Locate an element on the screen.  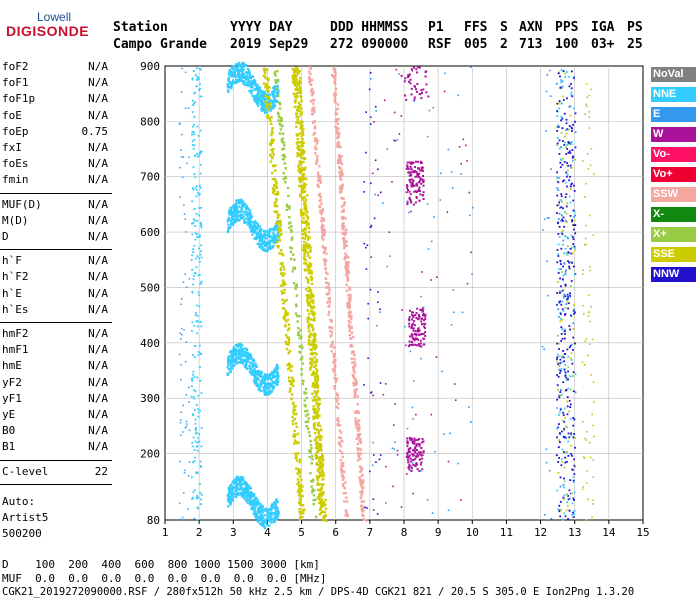
param-label: h`F2 is located at coordinates (15, 277).